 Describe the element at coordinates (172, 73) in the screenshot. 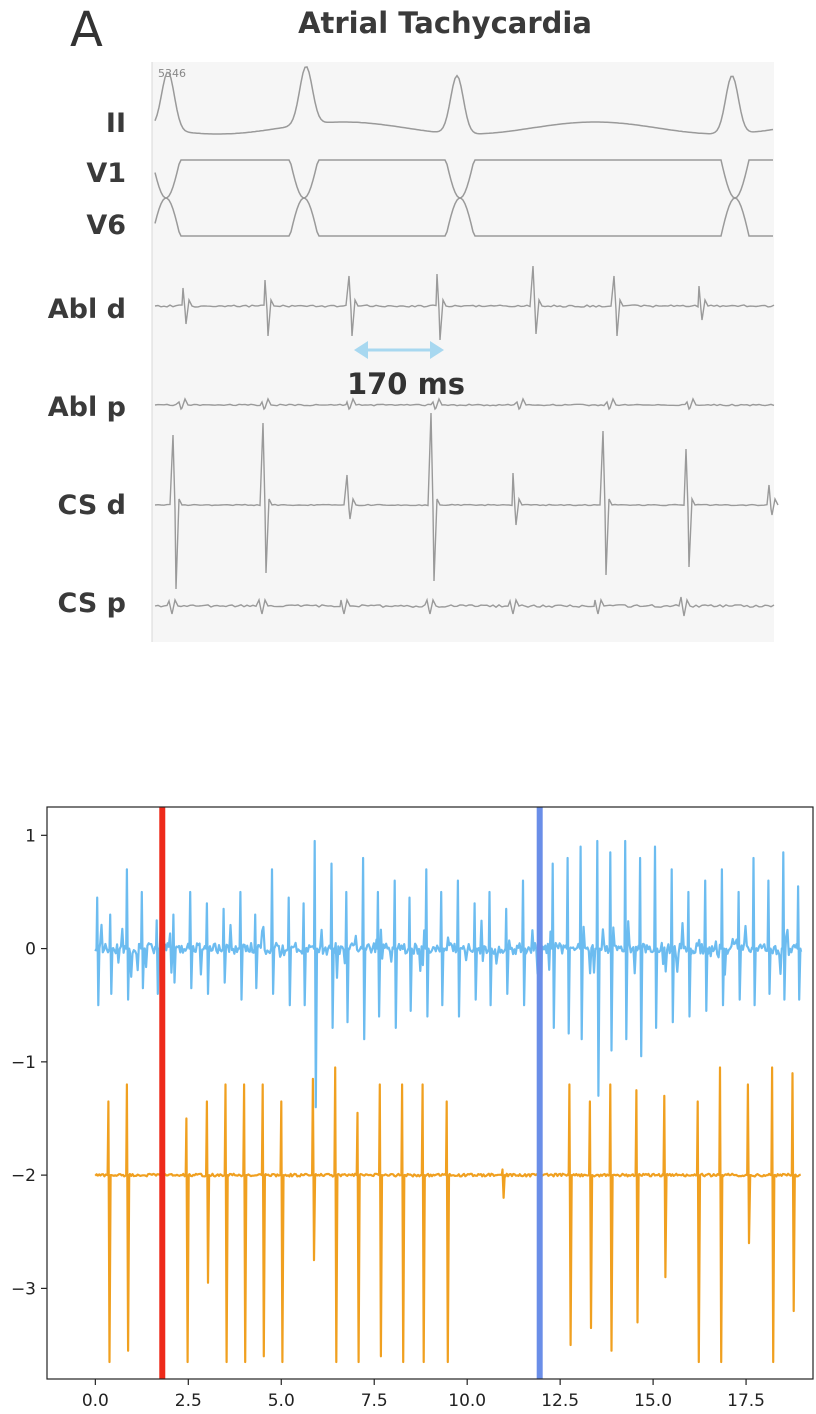

I see `recording-id: 5346` at that location.